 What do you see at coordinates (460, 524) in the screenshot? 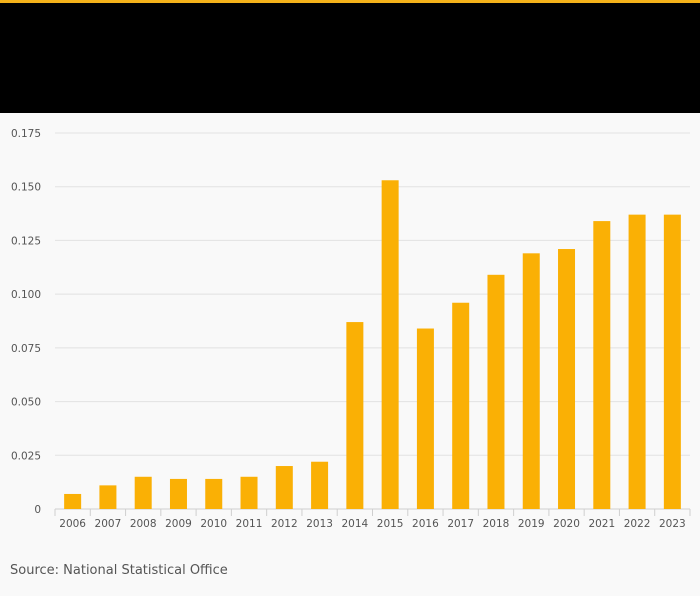
I see `x-tick-label: 2017` at bounding box center [460, 524].